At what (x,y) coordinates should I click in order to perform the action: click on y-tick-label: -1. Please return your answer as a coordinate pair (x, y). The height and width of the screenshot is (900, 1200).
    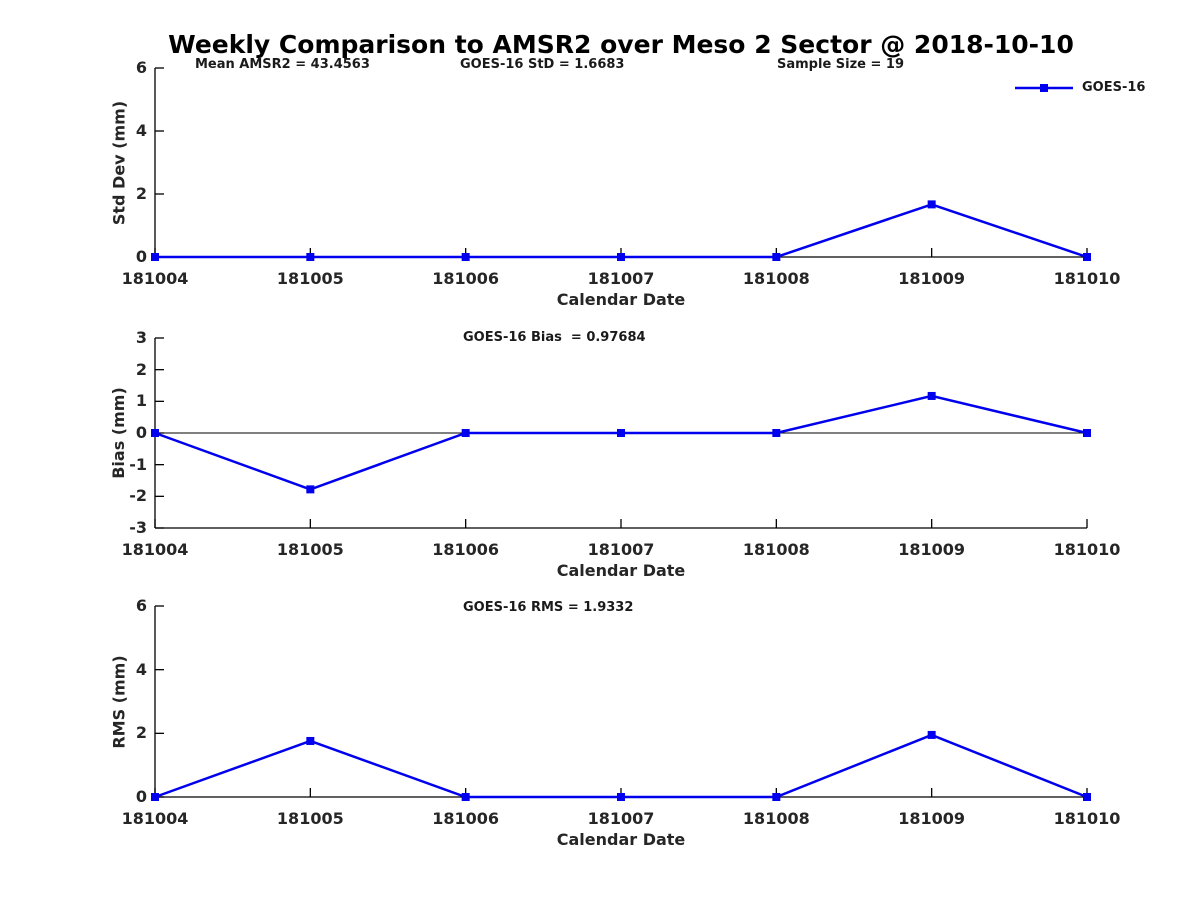
    Looking at the image, I should click on (138, 464).